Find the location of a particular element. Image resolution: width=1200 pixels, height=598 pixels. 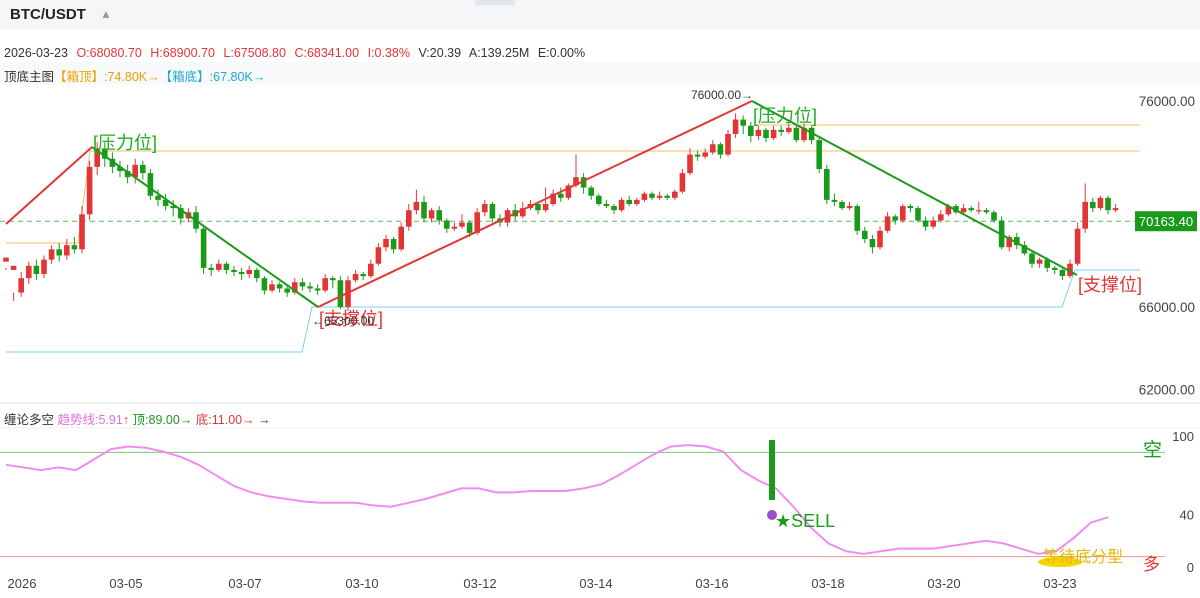

main-indicator-legend: 顶底主图【箱顶】:74.80K→【箱底】:67.80K→ is located at coordinates (134, 75).